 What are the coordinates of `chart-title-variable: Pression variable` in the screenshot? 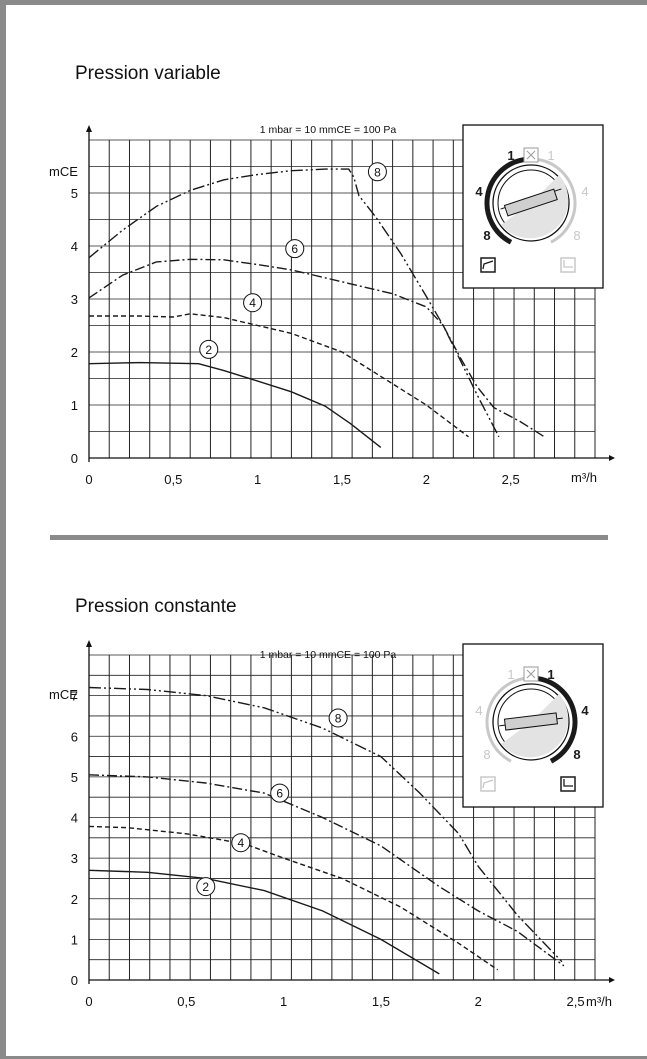 It's located at (148, 73).